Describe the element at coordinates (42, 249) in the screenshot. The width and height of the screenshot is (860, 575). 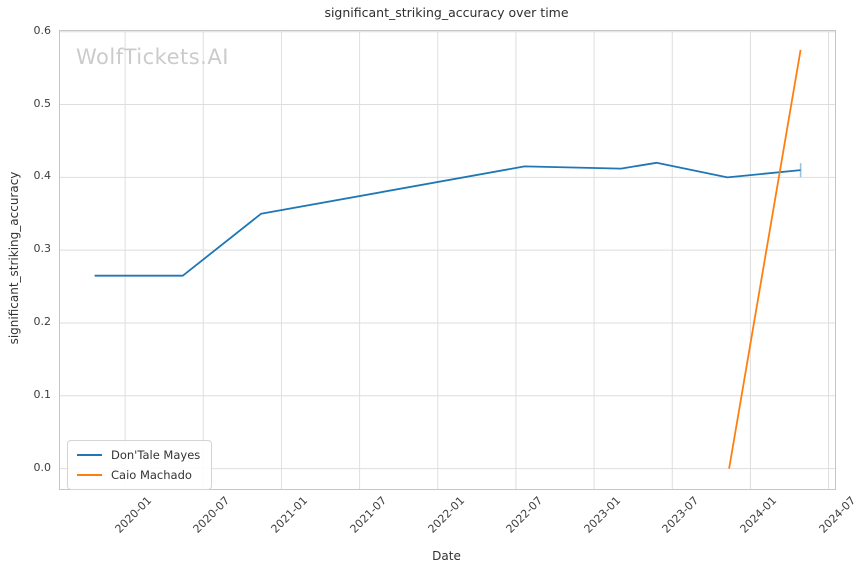
I see `y-tick-label: 0.3` at that location.